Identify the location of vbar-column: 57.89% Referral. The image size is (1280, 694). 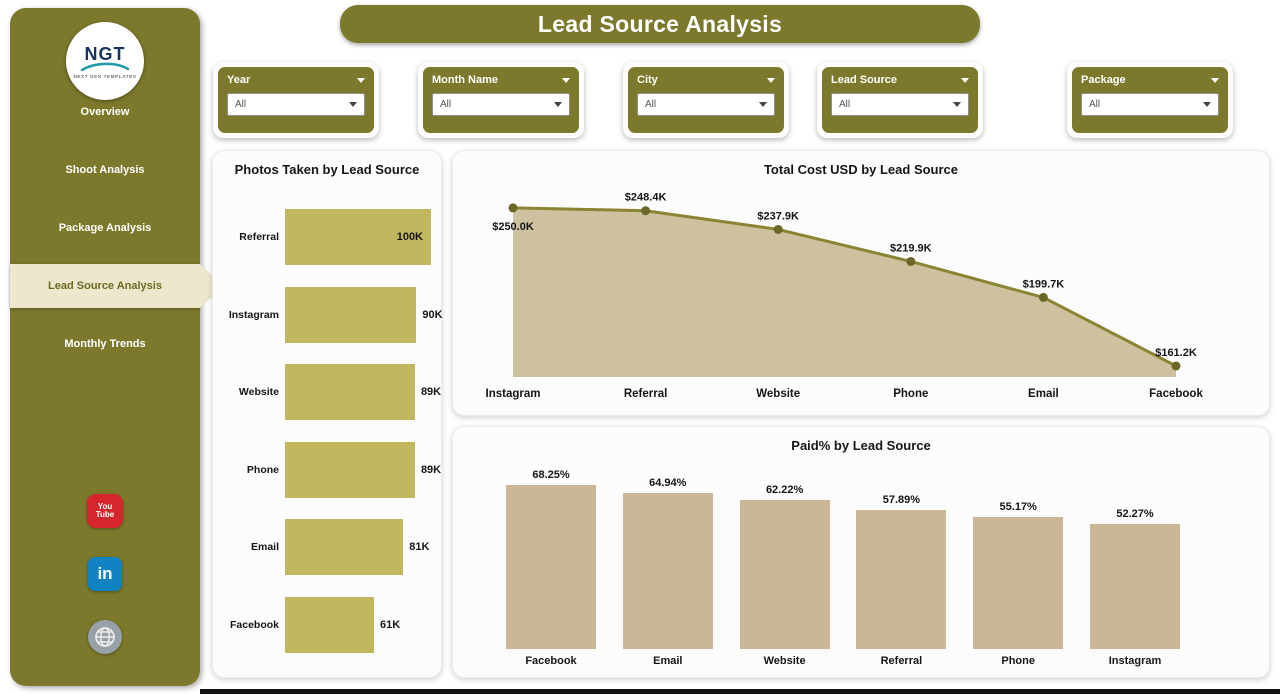
(901, 569).